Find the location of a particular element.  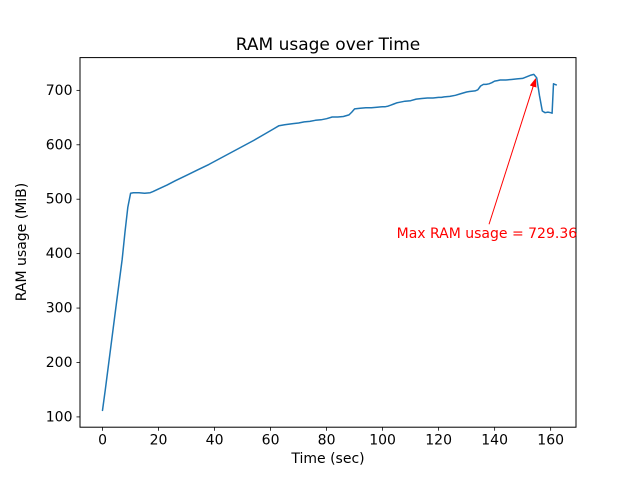

x-tick-label: 160 is located at coordinates (550, 441).